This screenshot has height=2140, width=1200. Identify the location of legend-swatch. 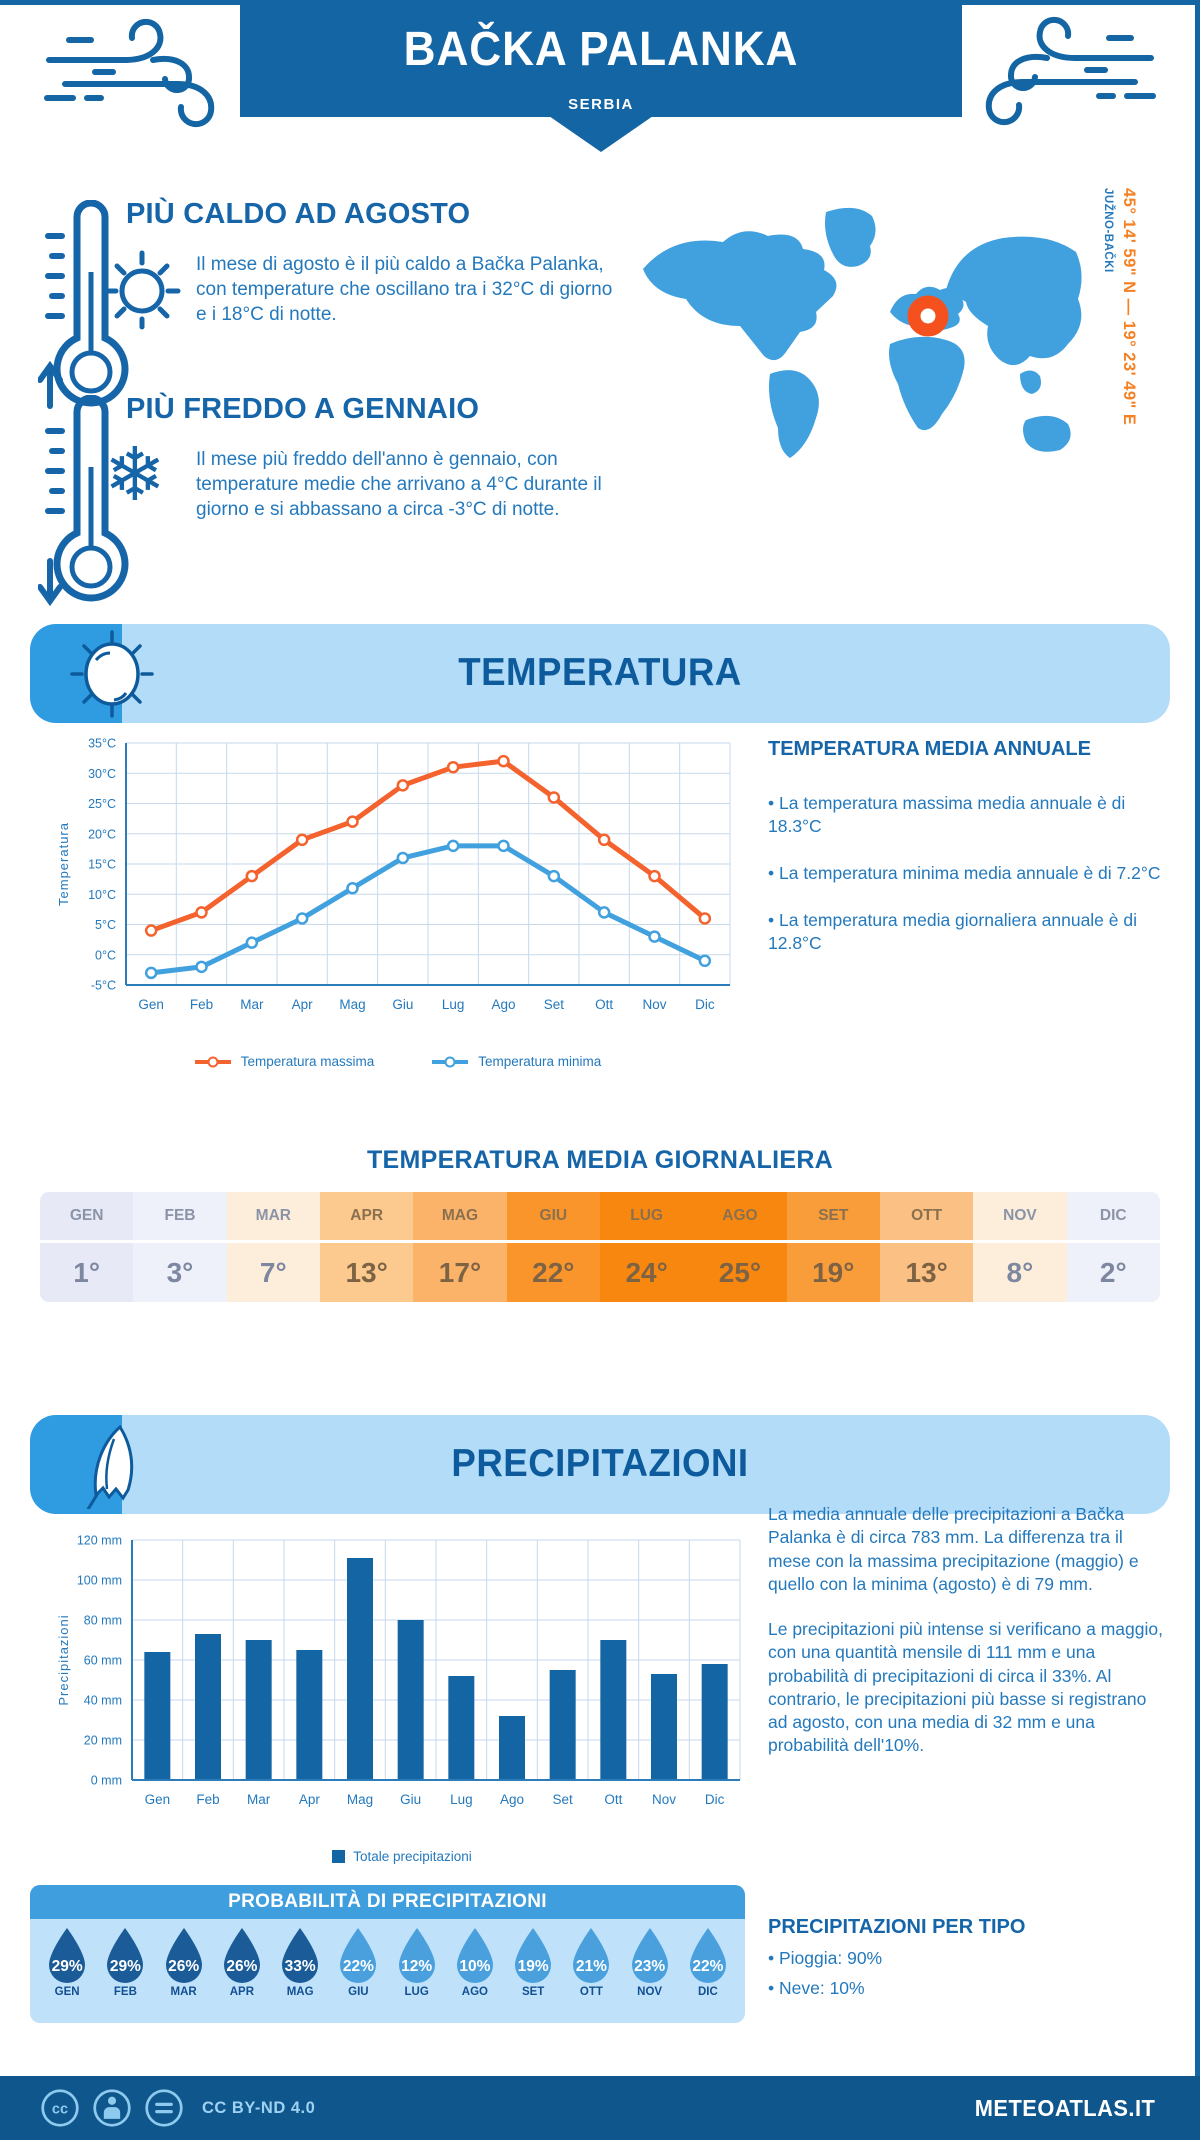
(339, 1856).